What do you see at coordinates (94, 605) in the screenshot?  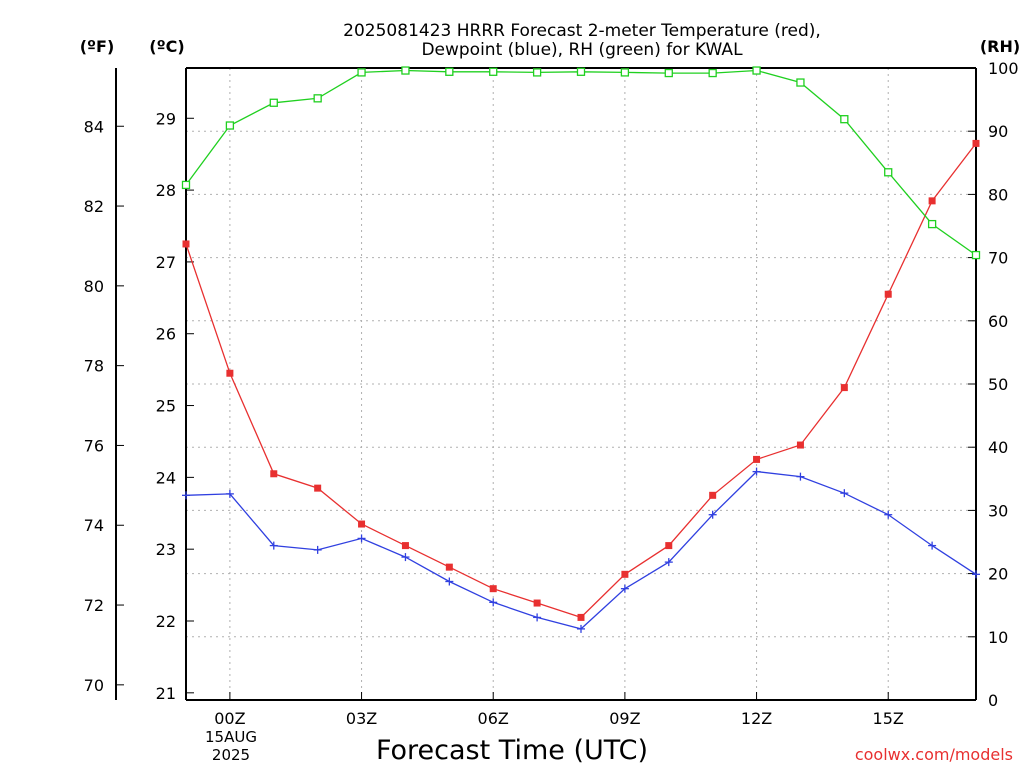 I see `fahrenheit-tick-label: 72` at bounding box center [94, 605].